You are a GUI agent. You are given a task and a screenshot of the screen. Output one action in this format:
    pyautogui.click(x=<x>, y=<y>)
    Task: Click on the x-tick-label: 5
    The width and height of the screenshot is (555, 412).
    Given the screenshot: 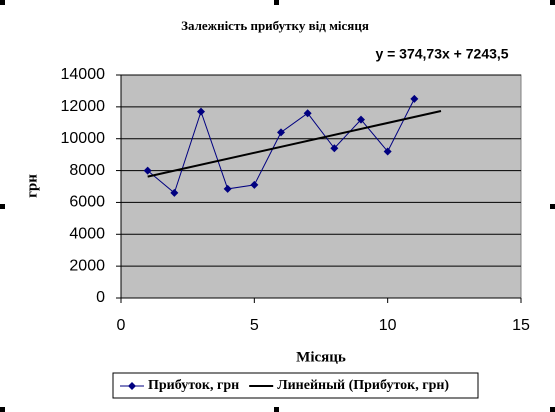 What is the action you would take?
    pyautogui.click(x=254, y=325)
    